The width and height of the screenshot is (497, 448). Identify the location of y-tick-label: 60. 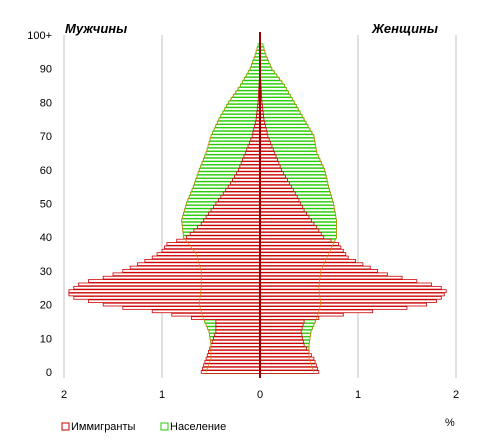
(46, 171).